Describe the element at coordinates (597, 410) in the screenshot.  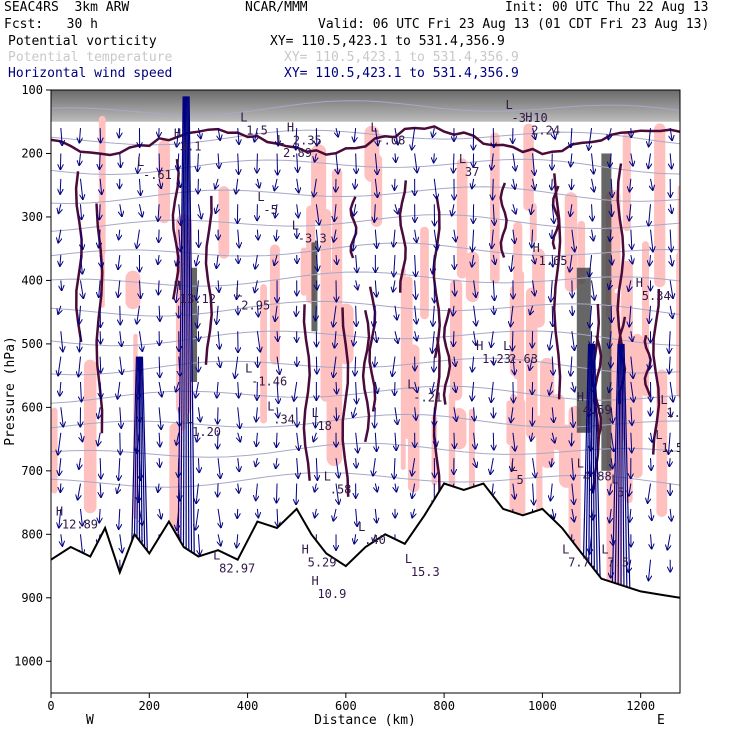
I see `pv-annotation-value: 4.59` at that location.